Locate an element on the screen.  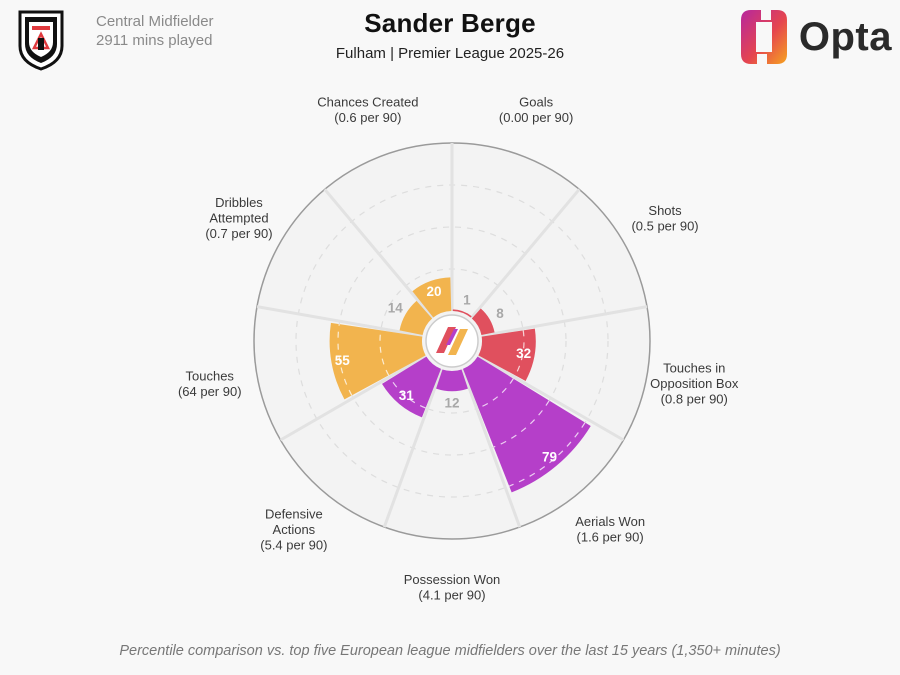
radar-axis-label: Shots (0.5 per 90) is located at coordinates (664, 218).